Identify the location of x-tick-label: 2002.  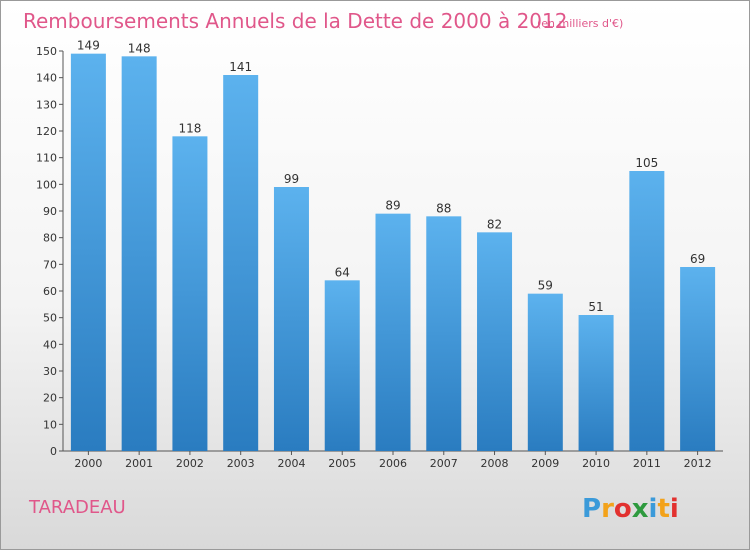
(190, 463).